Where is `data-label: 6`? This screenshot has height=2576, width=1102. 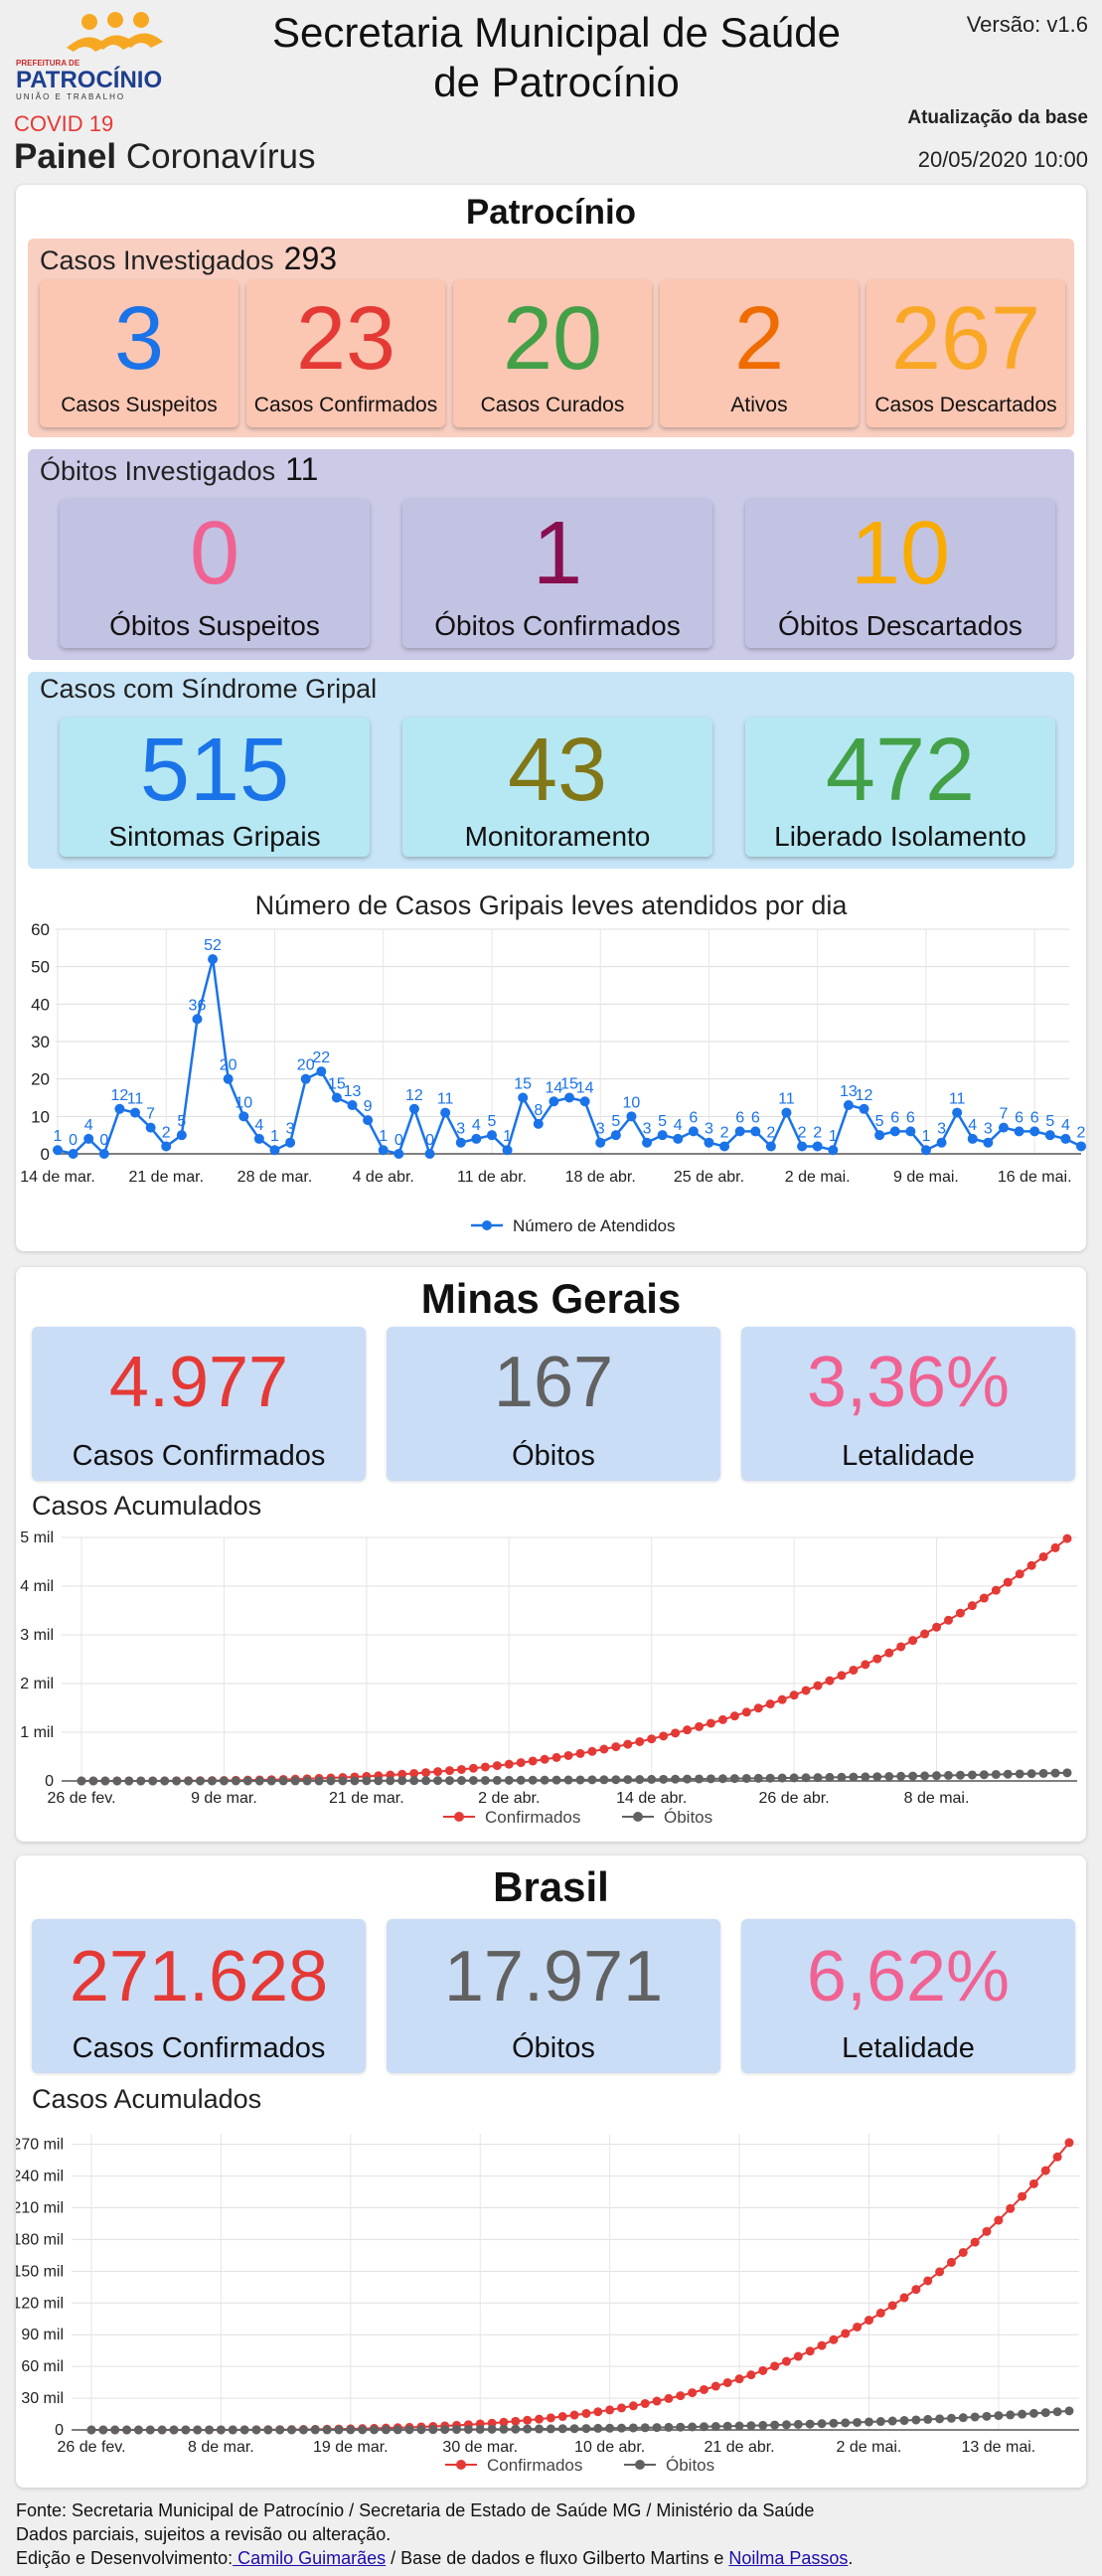 data-label: 6 is located at coordinates (1019, 1117).